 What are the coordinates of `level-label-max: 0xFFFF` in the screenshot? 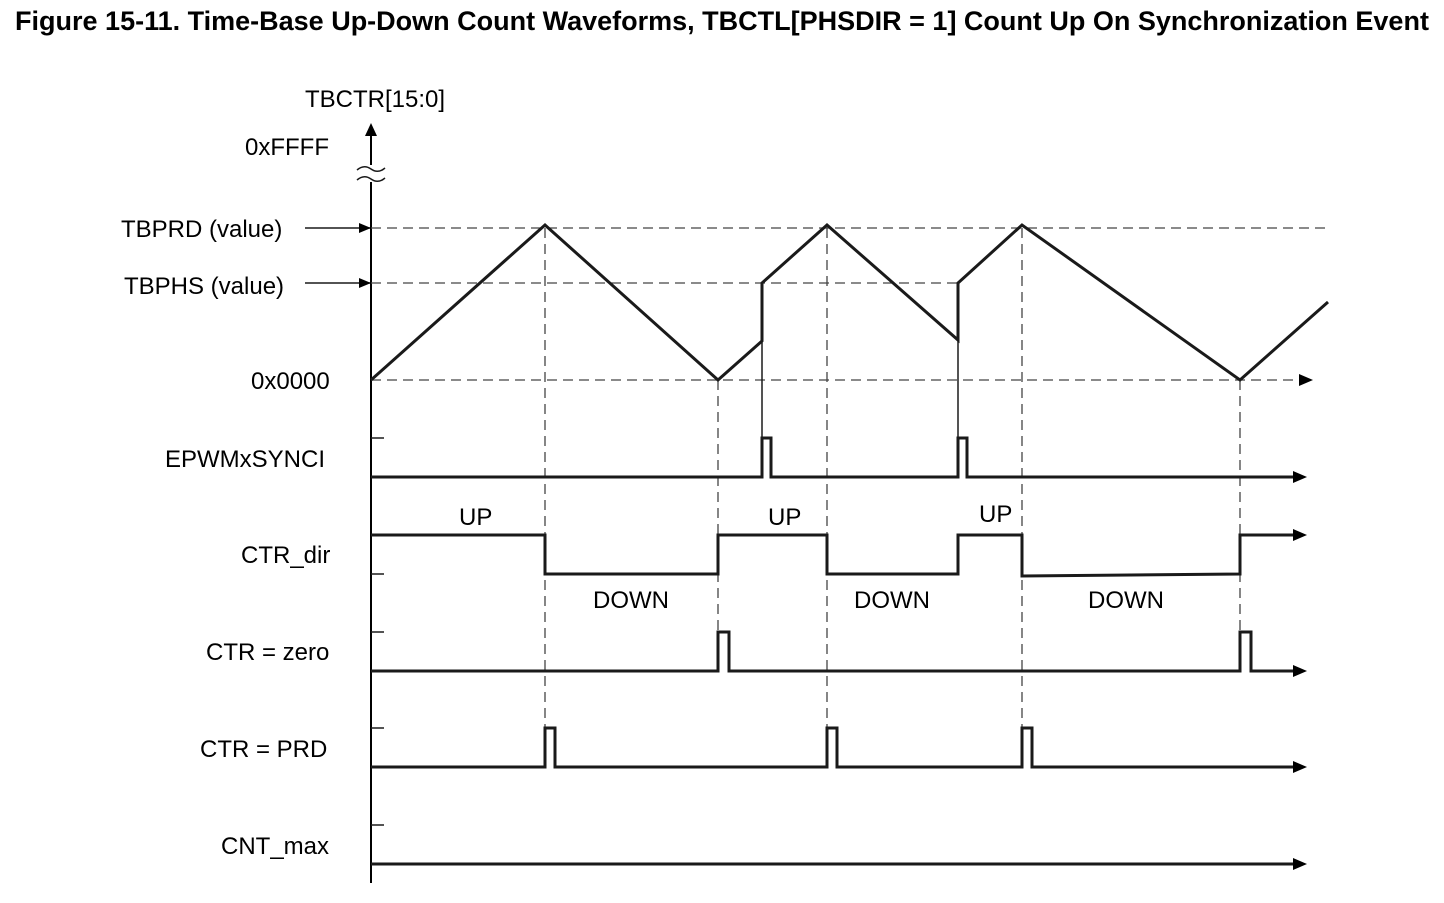 It's located at (287, 147).